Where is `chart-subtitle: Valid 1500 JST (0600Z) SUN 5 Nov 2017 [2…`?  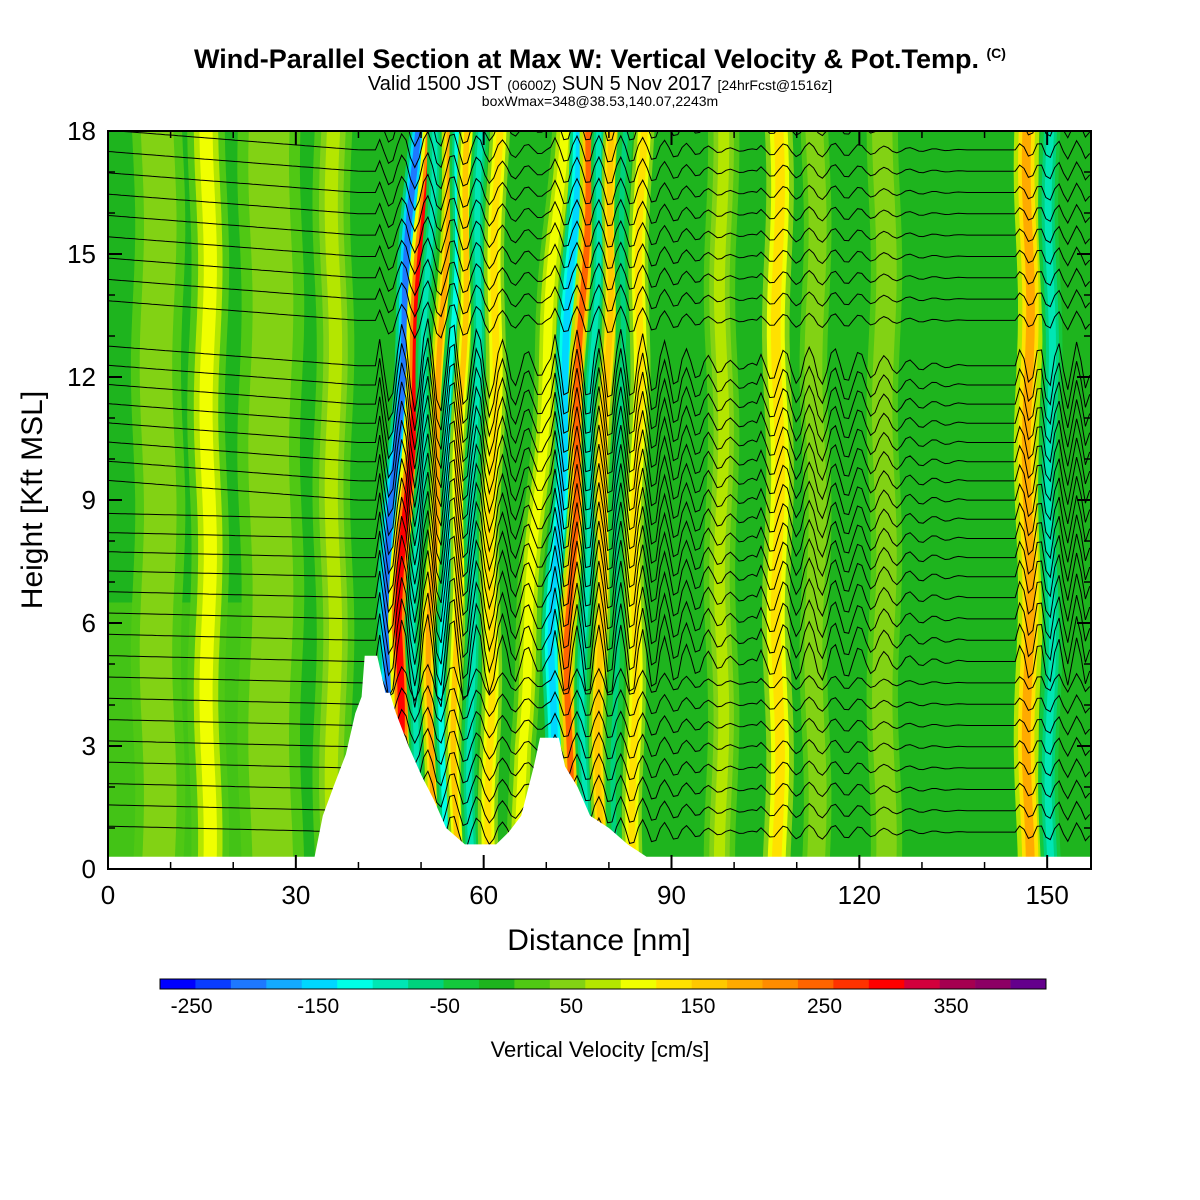 chart-subtitle: Valid 1500 JST (0600Z) SUN 5 Nov 2017 [2… is located at coordinates (600, 84).